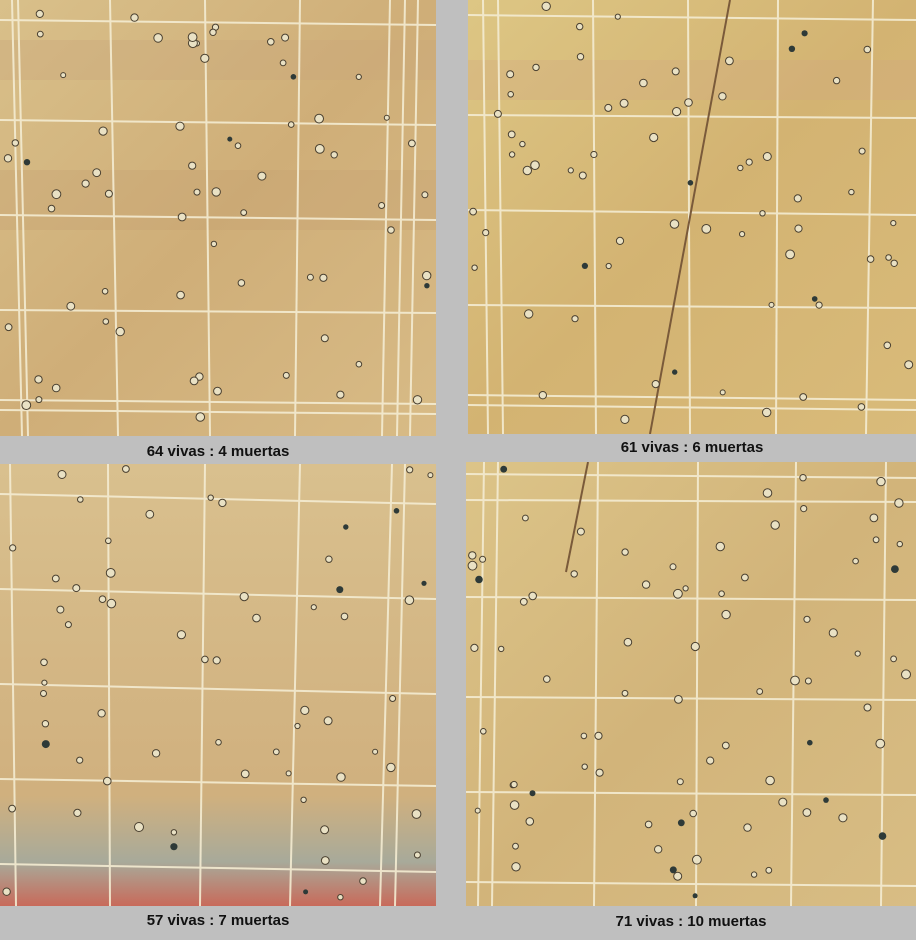 The image size is (916, 940). Describe the element at coordinates (218, 451) in the screenshot. I see `panel-caption-top-left: 64 vivas : 4 muertas` at that location.